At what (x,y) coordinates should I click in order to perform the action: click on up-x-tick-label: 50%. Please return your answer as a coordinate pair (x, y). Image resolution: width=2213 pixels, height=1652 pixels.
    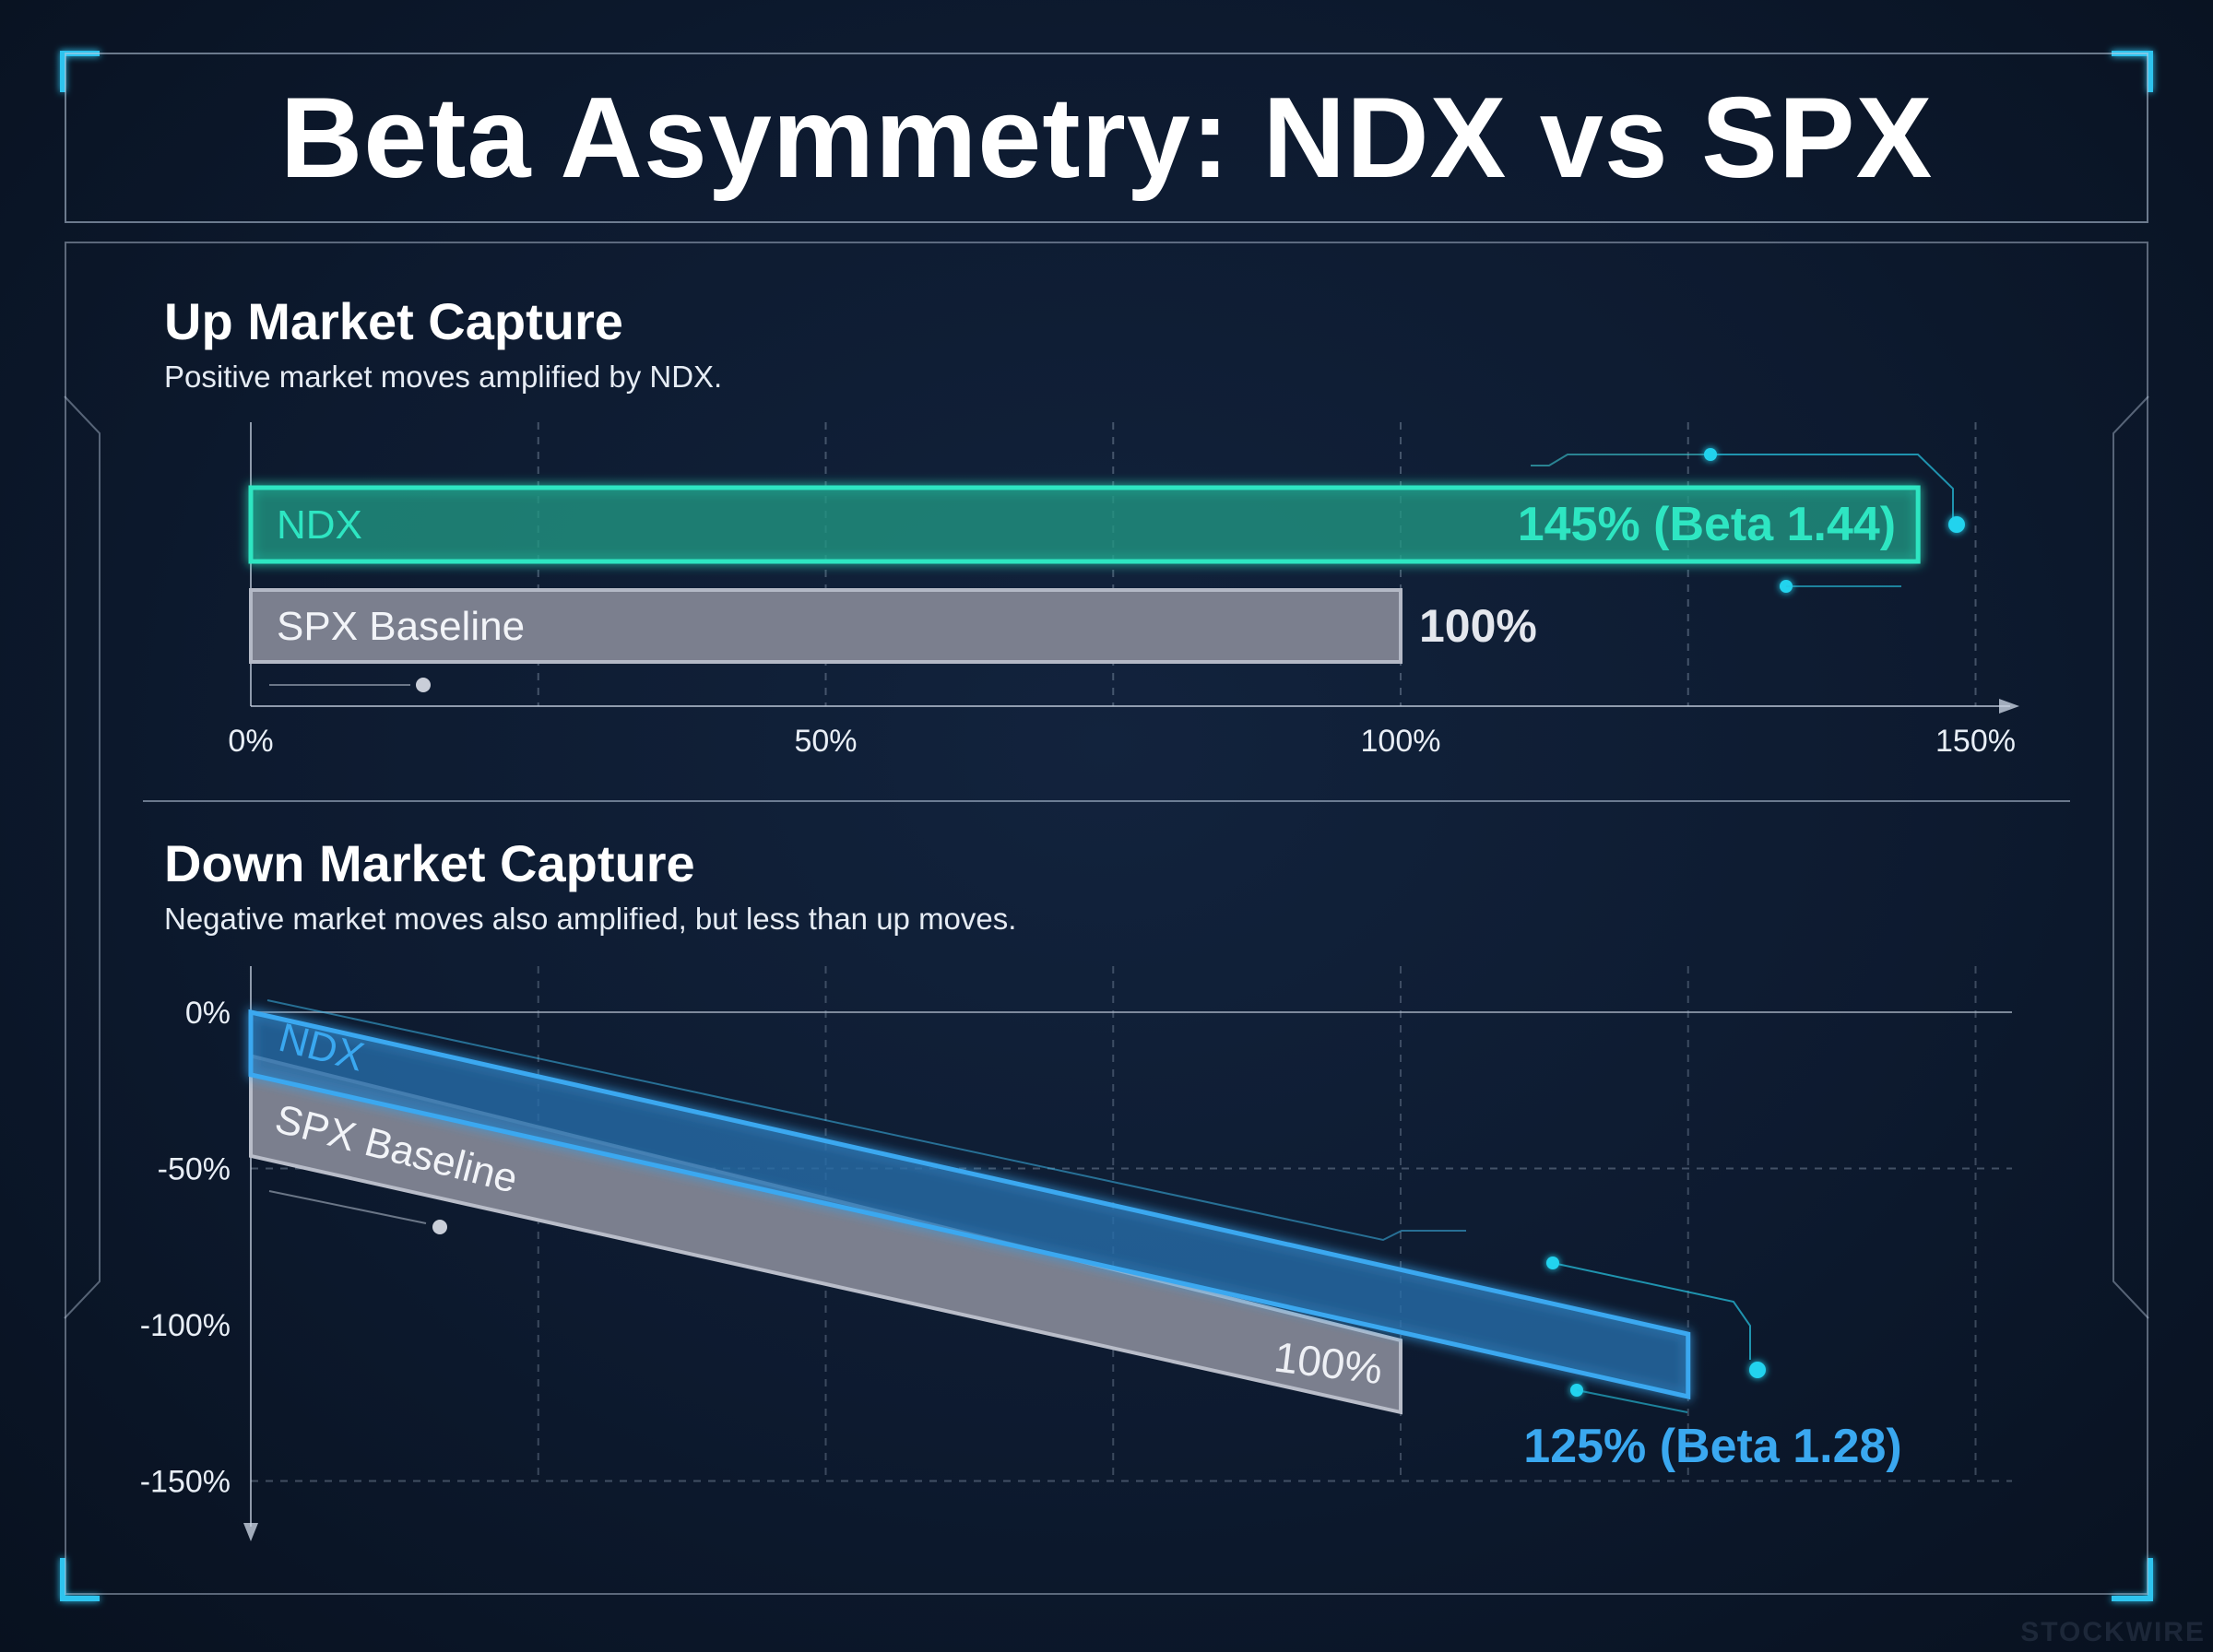
    Looking at the image, I should click on (825, 741).